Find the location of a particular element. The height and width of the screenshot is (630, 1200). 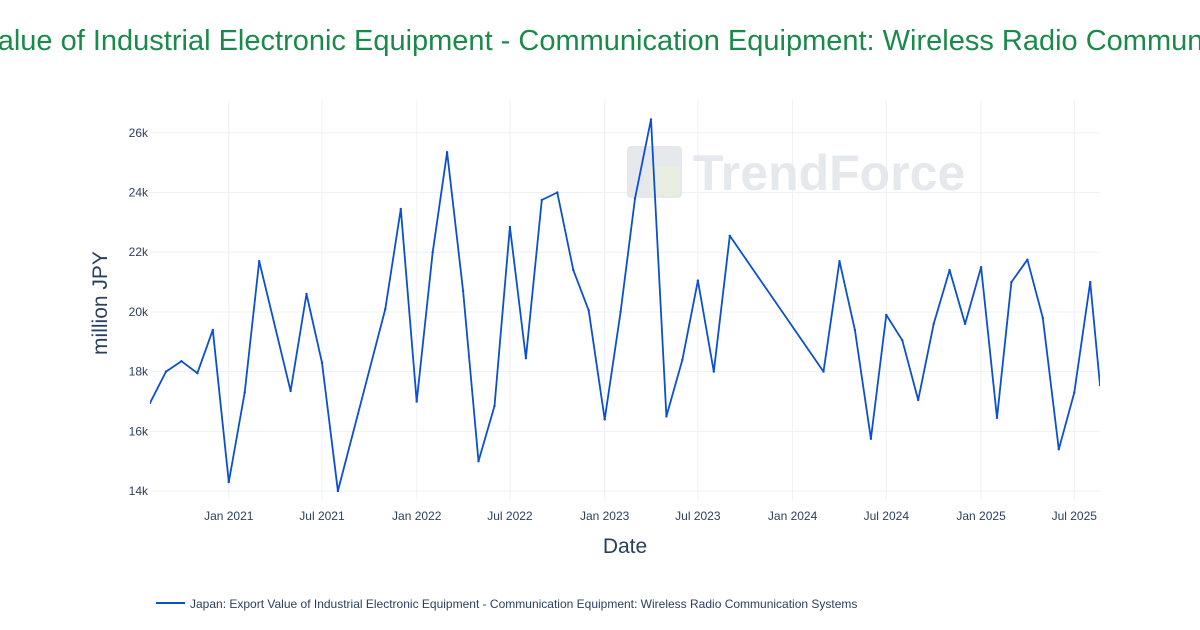

y-axis-title: million JPY is located at coordinates (100, 303).